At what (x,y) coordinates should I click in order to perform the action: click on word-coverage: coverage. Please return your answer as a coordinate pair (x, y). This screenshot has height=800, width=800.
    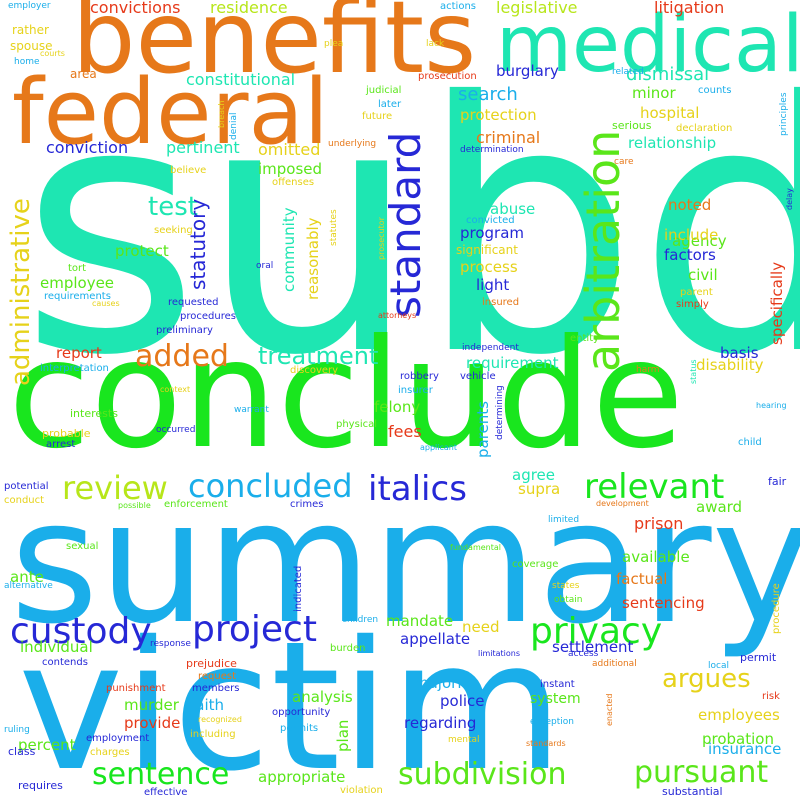
    Looking at the image, I should click on (535, 564).